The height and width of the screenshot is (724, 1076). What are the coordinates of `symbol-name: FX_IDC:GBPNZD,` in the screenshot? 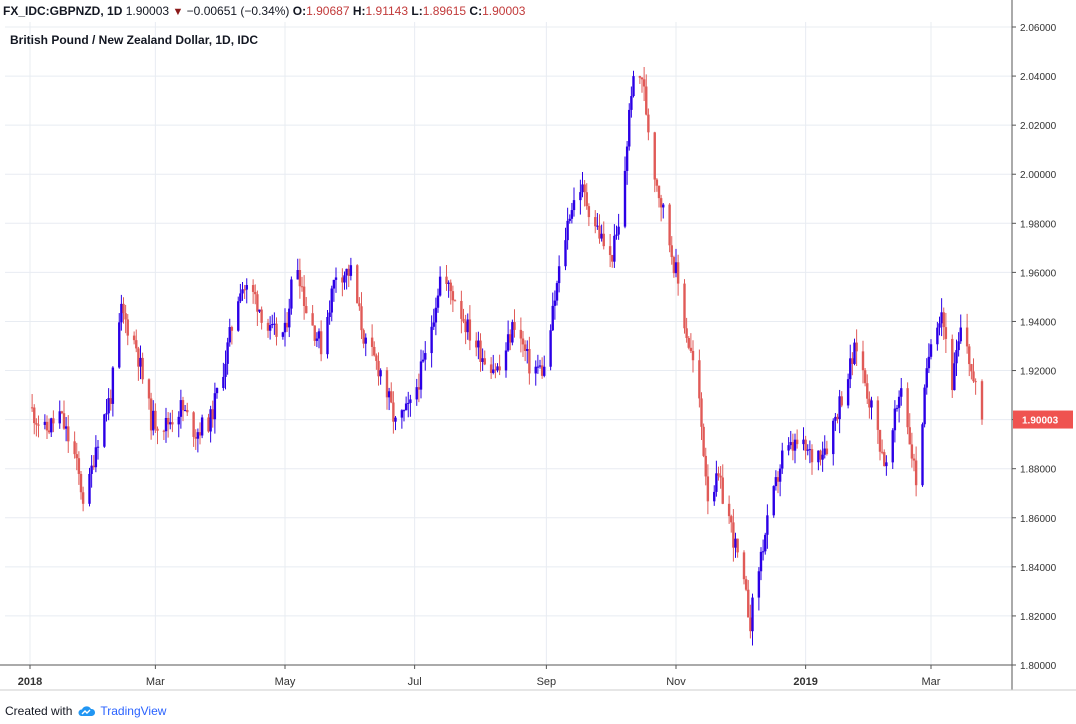 It's located at (53, 11).